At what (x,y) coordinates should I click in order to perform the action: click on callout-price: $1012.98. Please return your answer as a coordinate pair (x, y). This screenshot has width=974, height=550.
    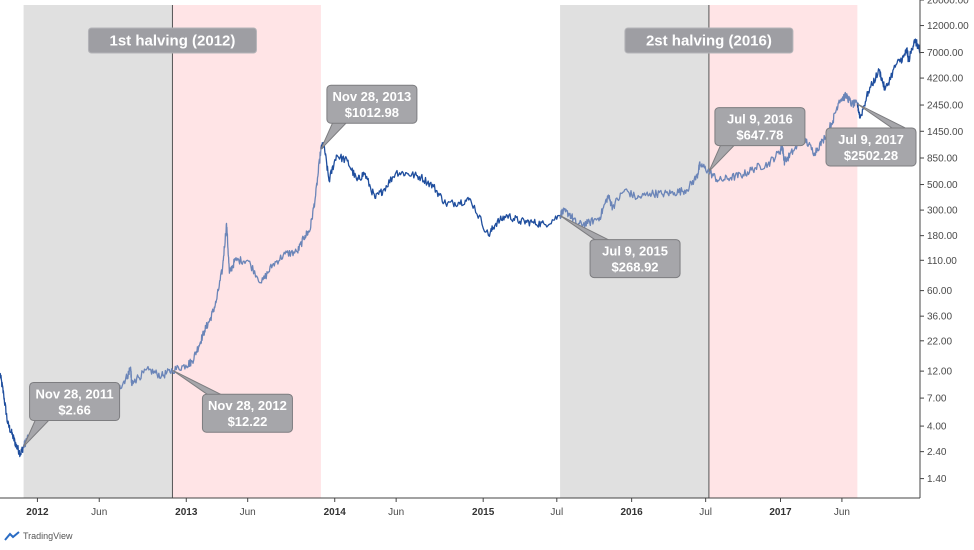
    Looking at the image, I should click on (372, 112).